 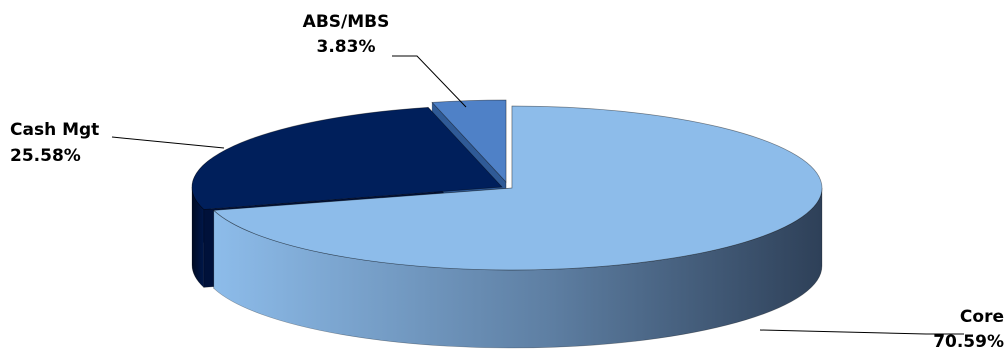 What do you see at coordinates (429, 81) in the screenshot?
I see `leader-line-abs-mbs` at bounding box center [429, 81].